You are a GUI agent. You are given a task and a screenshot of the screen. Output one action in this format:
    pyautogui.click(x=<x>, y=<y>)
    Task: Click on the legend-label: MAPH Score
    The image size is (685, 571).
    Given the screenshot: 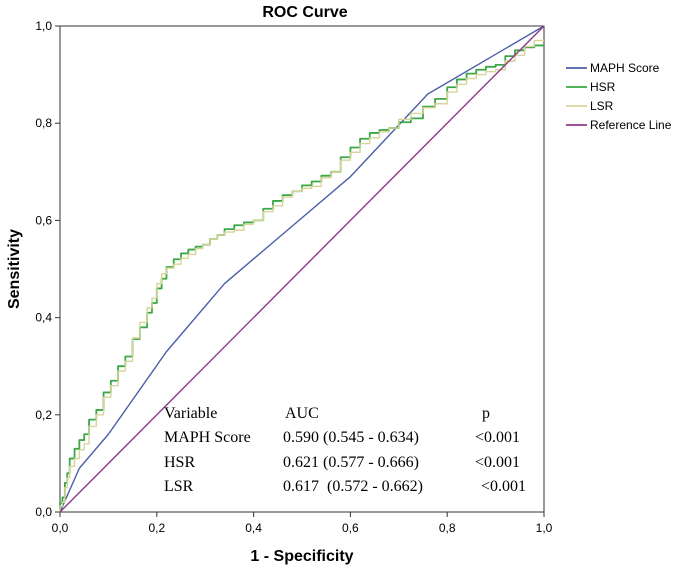 What is the action you would take?
    pyautogui.click(x=625, y=68)
    